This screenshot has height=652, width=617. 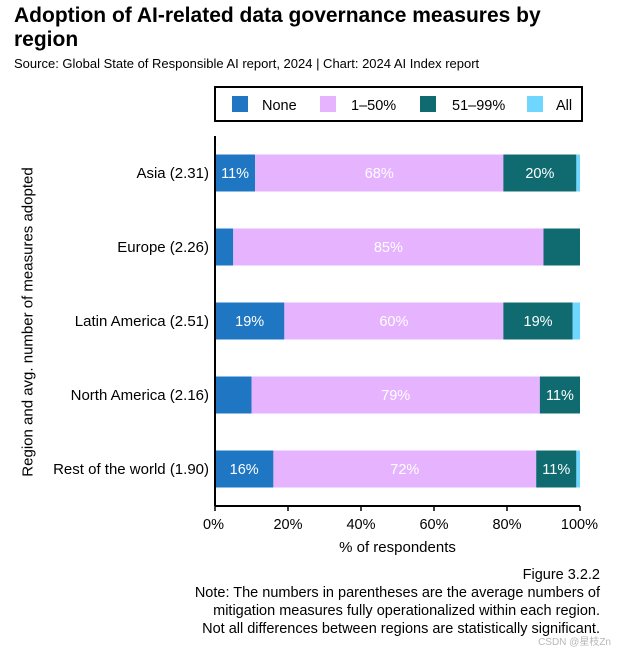 I want to click on figure-label: Figure 3.2.2, so click(x=561, y=575).